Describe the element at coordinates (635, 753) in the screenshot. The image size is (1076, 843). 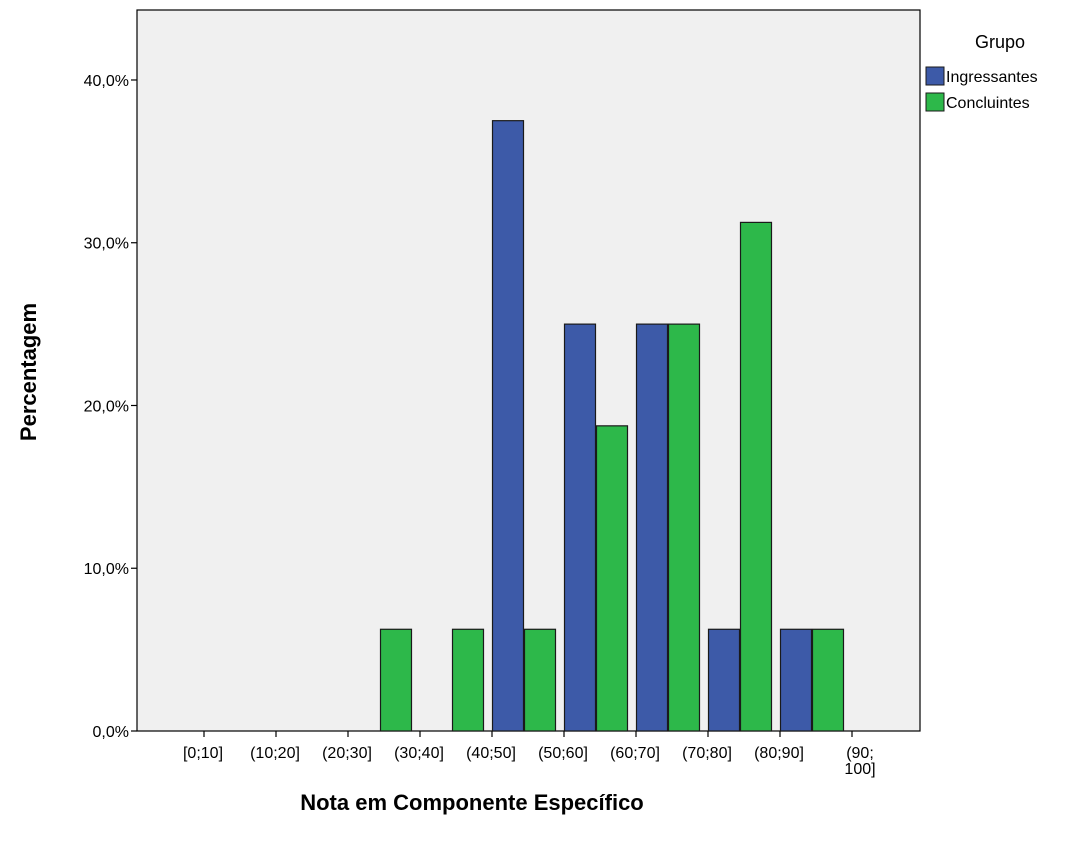
I see `x-tick-label: (60;70]` at that location.